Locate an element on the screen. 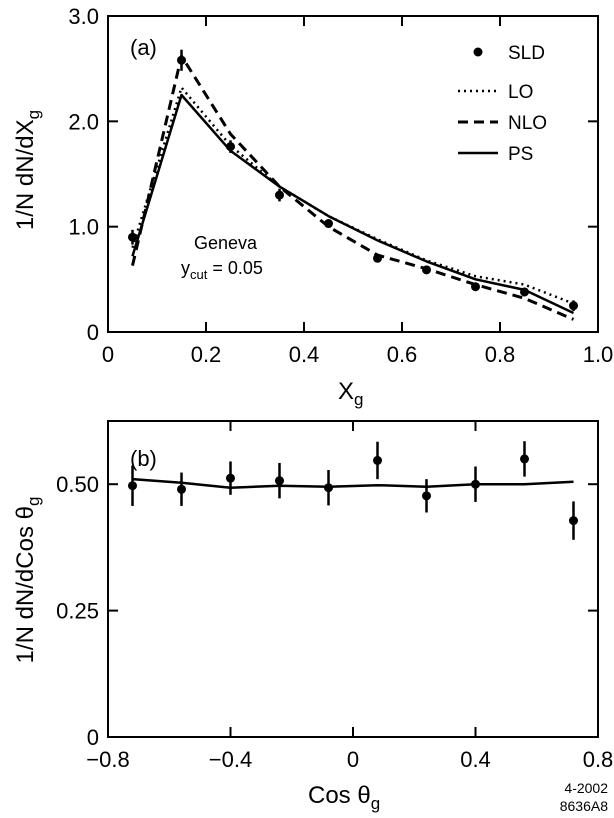  x-tick-label: 0.6 is located at coordinates (402, 354).